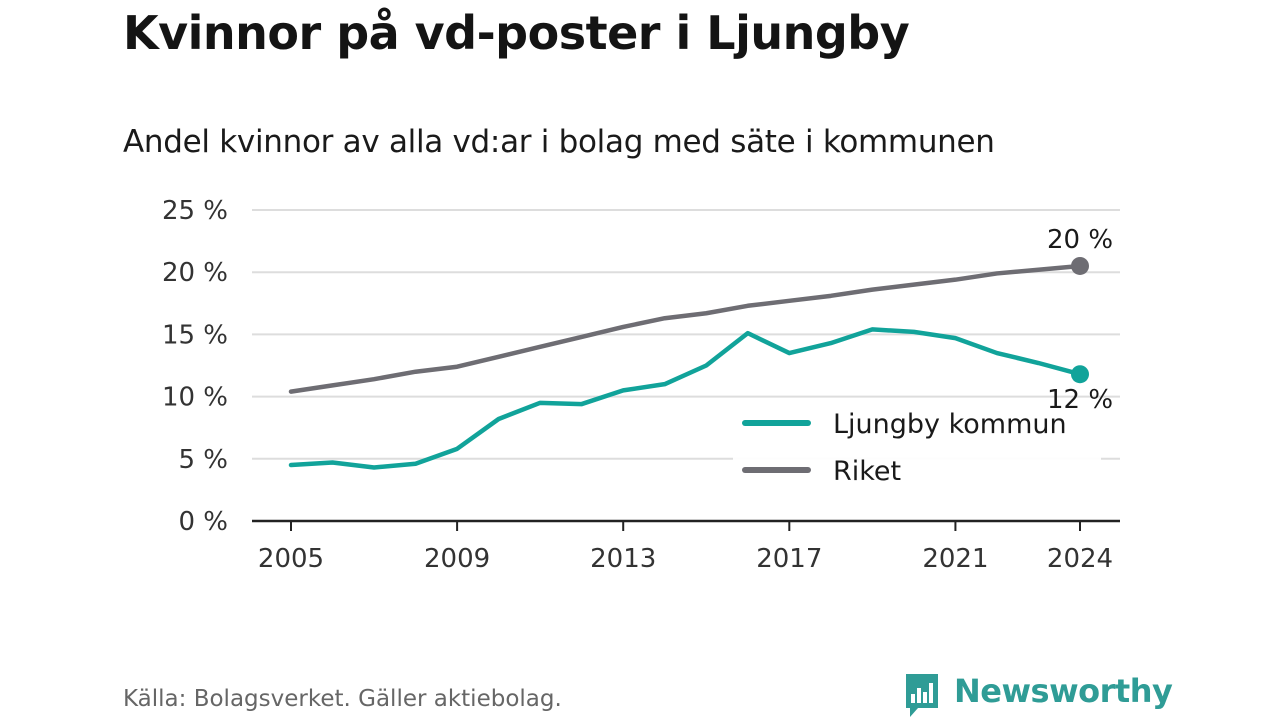 The image size is (1280, 720). What do you see at coordinates (685, 328) in the screenshot?
I see `series-line-riket` at bounding box center [685, 328].